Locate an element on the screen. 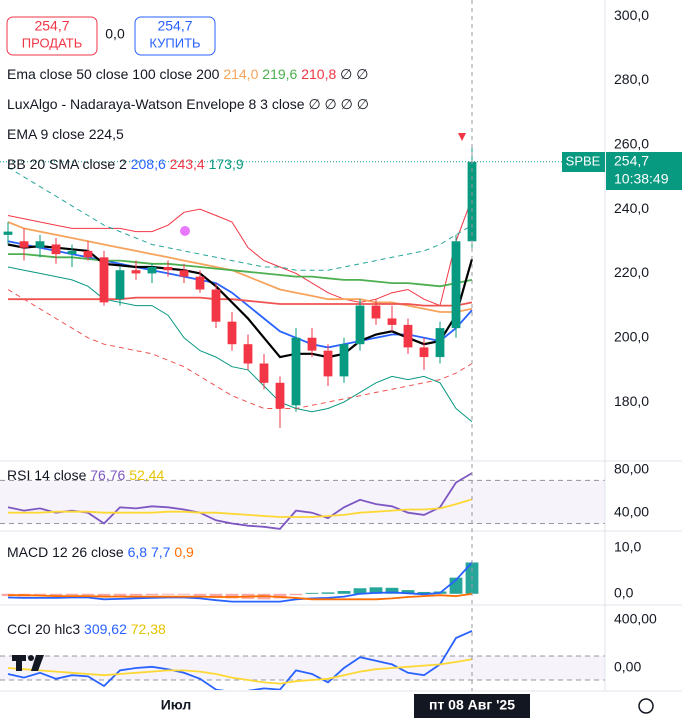 The image size is (682, 719). y-tick-label: 0,0 is located at coordinates (624, 592).